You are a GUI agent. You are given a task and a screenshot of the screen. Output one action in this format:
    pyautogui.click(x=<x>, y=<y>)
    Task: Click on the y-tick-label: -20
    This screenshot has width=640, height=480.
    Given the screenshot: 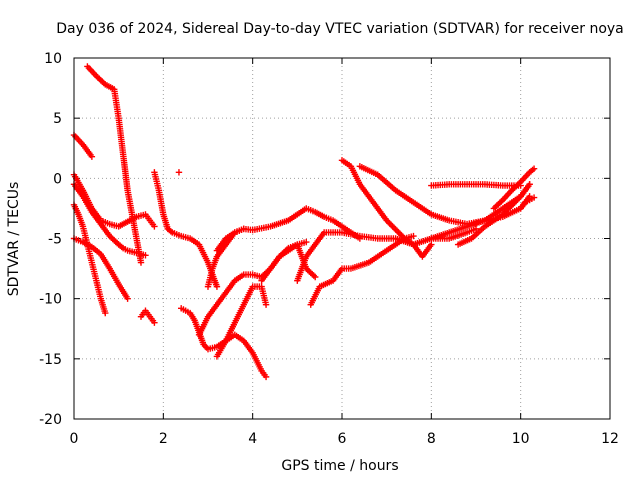 What is the action you would take?
    pyautogui.click(x=50, y=420)
    